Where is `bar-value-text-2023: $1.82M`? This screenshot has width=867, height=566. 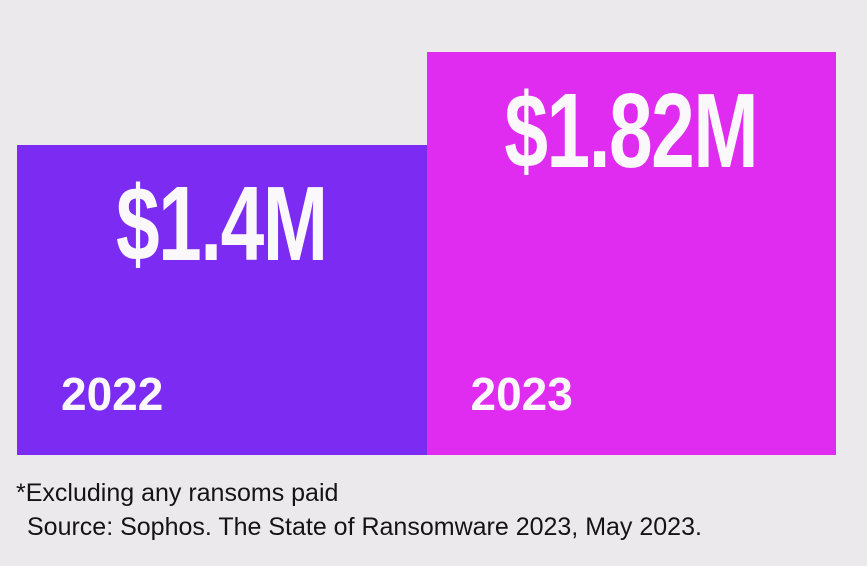 bar-value-text-2023: $1.82M is located at coordinates (631, 131).